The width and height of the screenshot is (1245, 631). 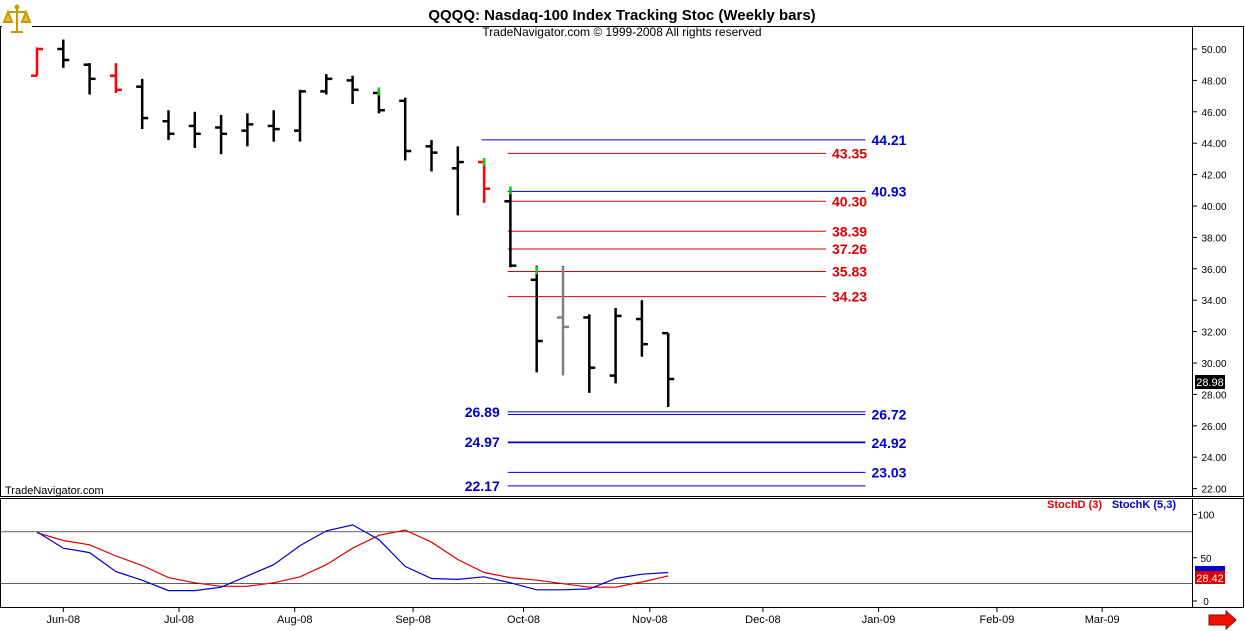 I want to click on stoch-value-tag, so click(x=1210, y=577).